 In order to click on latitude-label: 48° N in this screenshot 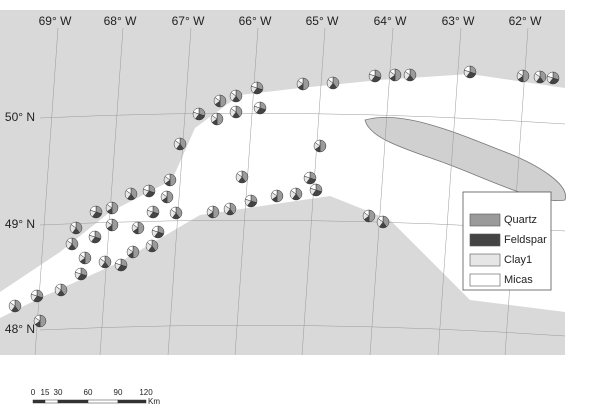, I will do `click(20, 329)`.